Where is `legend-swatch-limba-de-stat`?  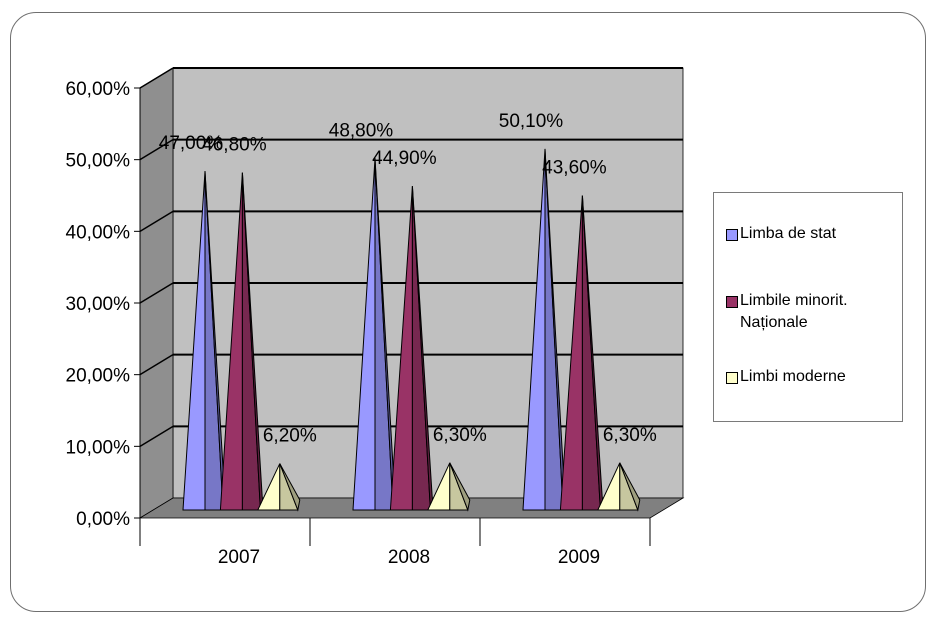
legend-swatch-limba-de-stat is located at coordinates (732, 235).